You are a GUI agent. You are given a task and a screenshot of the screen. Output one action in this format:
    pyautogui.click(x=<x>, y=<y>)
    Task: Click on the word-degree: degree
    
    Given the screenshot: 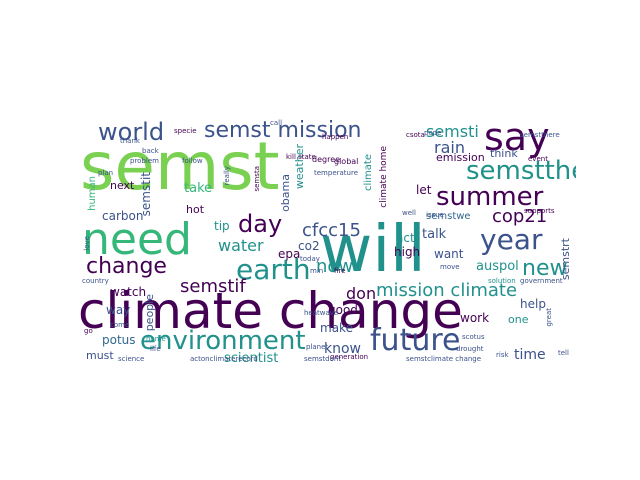 What is the action you would take?
    pyautogui.click(x=326, y=159)
    